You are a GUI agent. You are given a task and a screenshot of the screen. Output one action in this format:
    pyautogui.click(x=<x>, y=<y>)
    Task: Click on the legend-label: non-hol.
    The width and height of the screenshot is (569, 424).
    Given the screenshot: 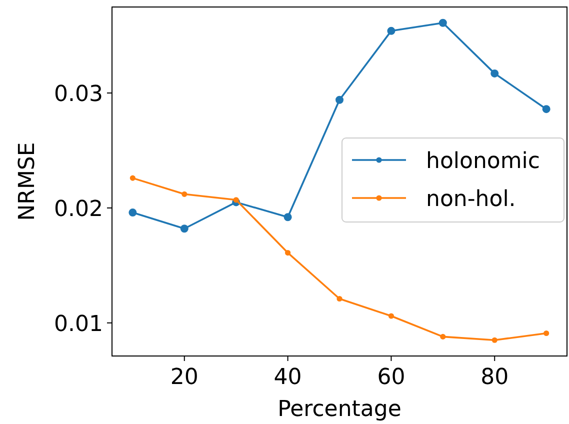 What is the action you would take?
    pyautogui.click(x=471, y=199)
    